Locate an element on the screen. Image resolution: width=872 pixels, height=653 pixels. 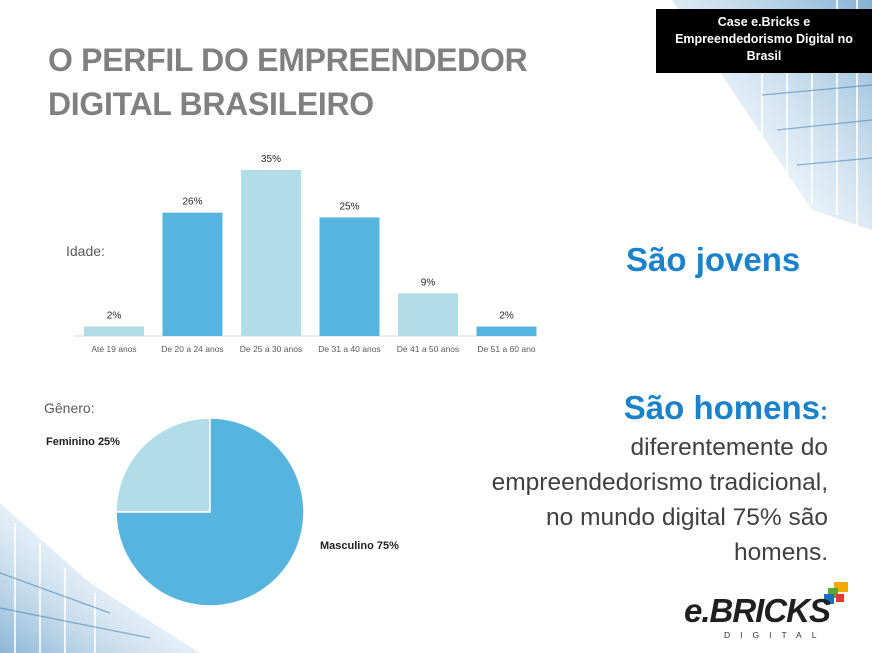
age-bar-value-label-3: 25% is located at coordinates (349, 206).